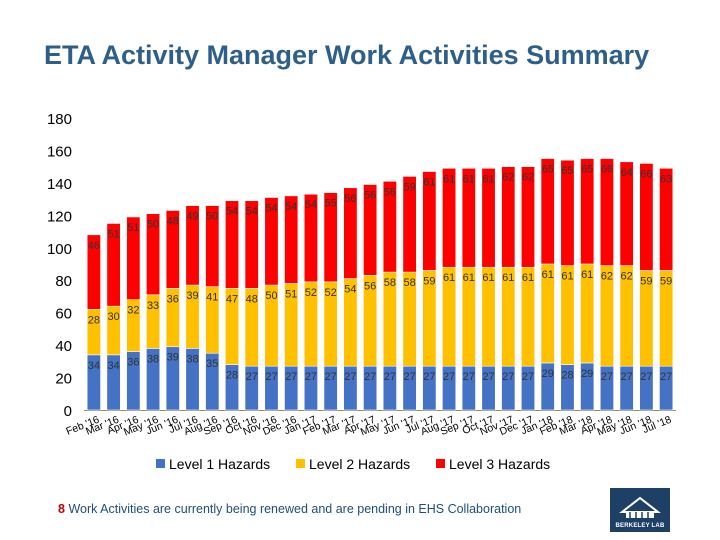 The image size is (720, 540). What do you see at coordinates (68, 411) in the screenshot?
I see `y-tick-label: 0` at bounding box center [68, 411].